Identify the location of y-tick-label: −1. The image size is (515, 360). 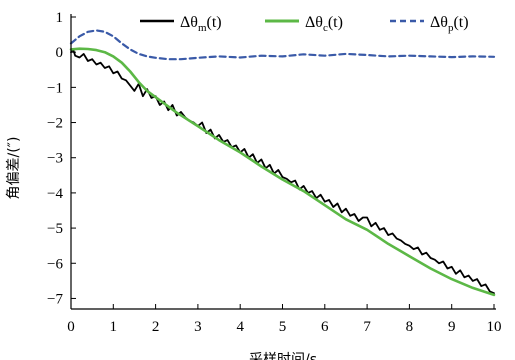
(55, 88).